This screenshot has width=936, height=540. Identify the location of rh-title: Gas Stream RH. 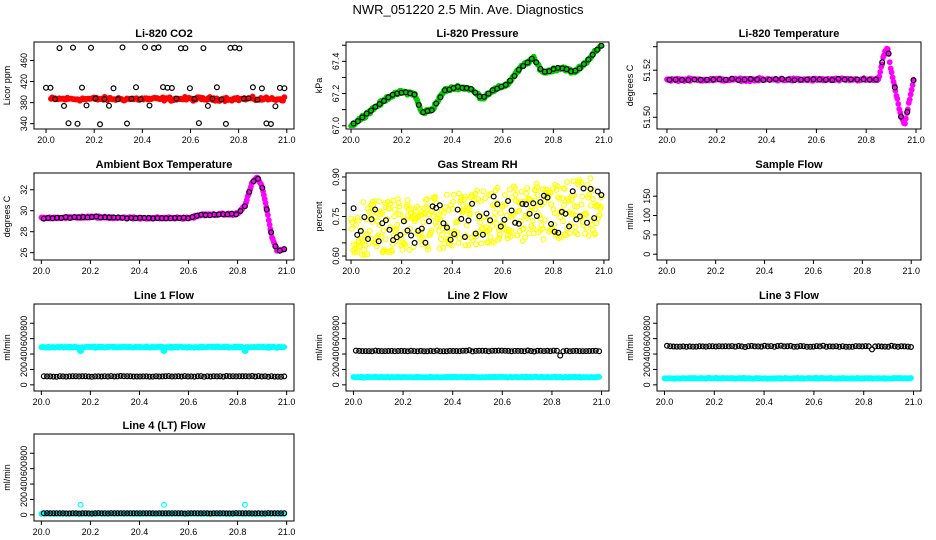
(477, 165).